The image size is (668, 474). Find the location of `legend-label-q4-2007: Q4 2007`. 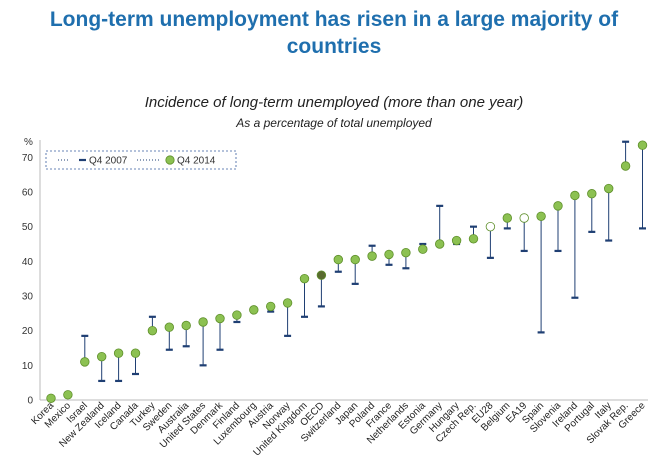

legend-label-q4-2007: Q4 2007 is located at coordinates (108, 161).